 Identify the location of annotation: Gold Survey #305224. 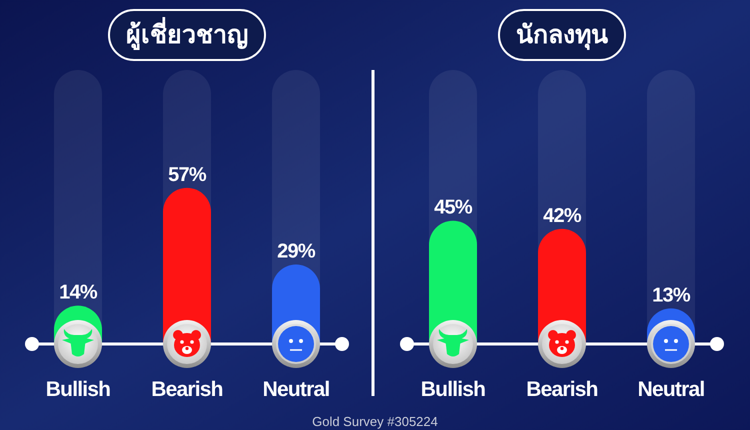
(375, 421).